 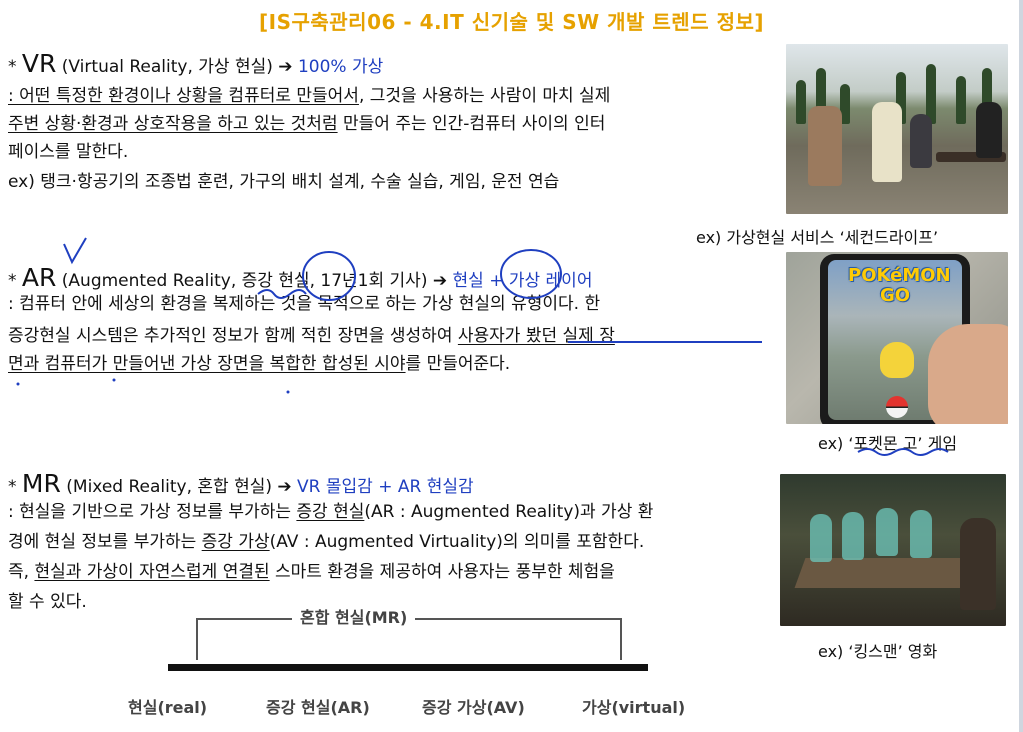 What do you see at coordinates (897, 360) in the screenshot?
I see `pikachu-graphic` at bounding box center [897, 360].